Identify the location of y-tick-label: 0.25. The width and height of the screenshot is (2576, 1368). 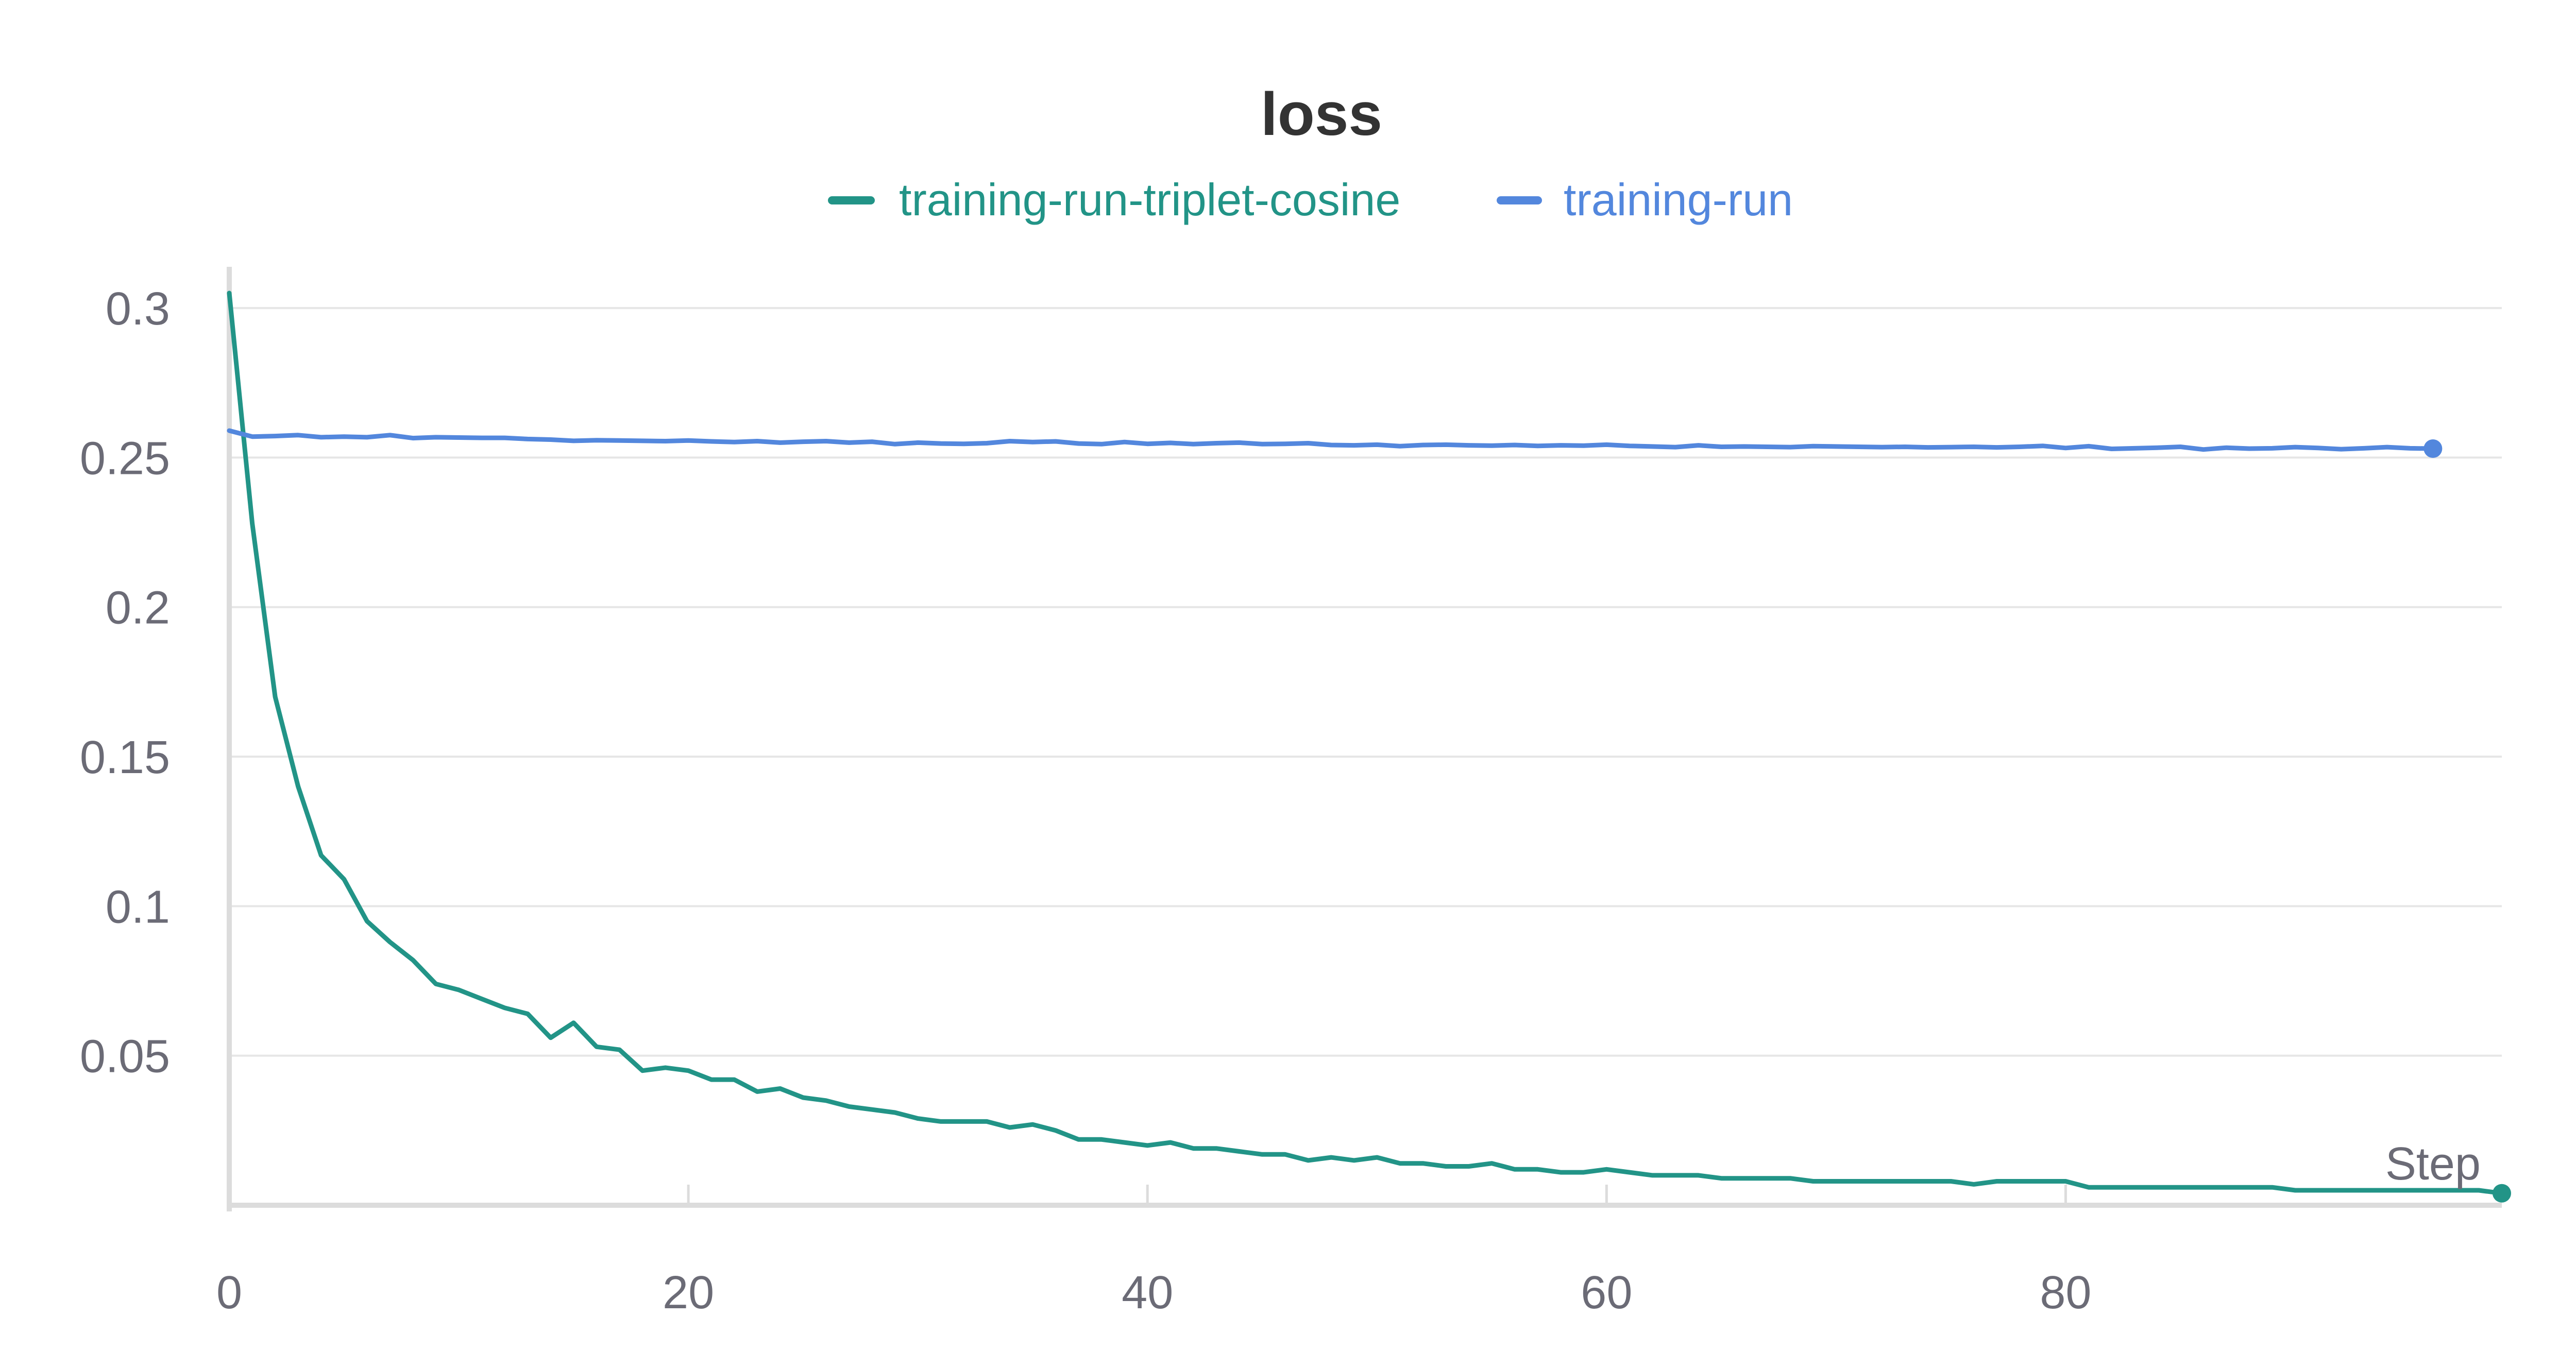
(125, 458).